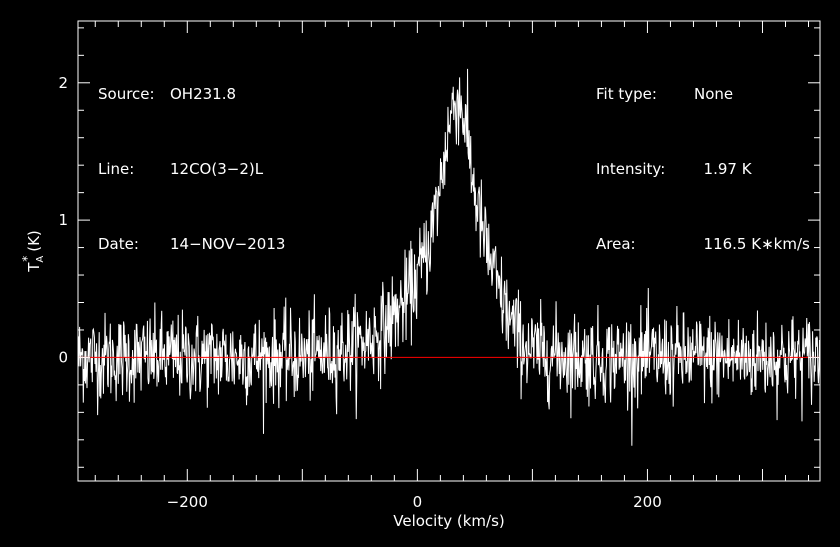 The height and width of the screenshot is (547, 840). I want to click on info-key: Area:, so click(616, 244).